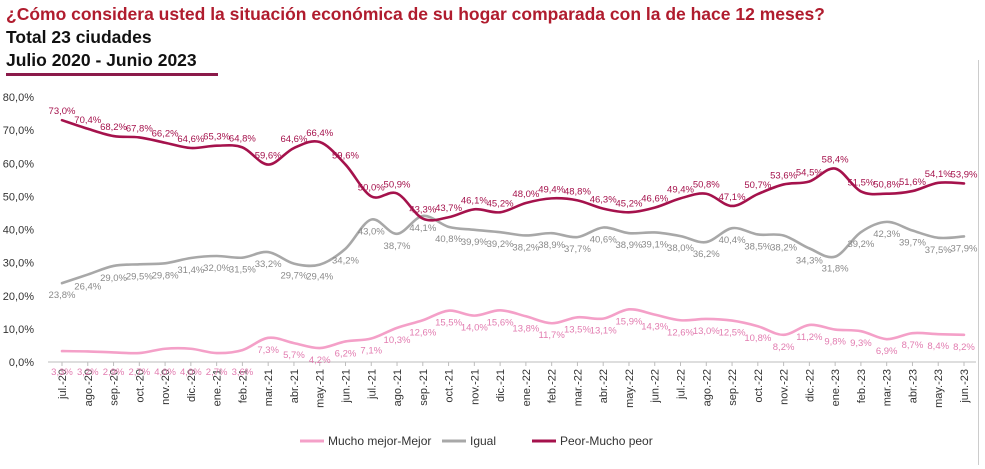  What do you see at coordinates (939, 388) in the screenshot?
I see `x-tick-label: may.-23` at bounding box center [939, 388].